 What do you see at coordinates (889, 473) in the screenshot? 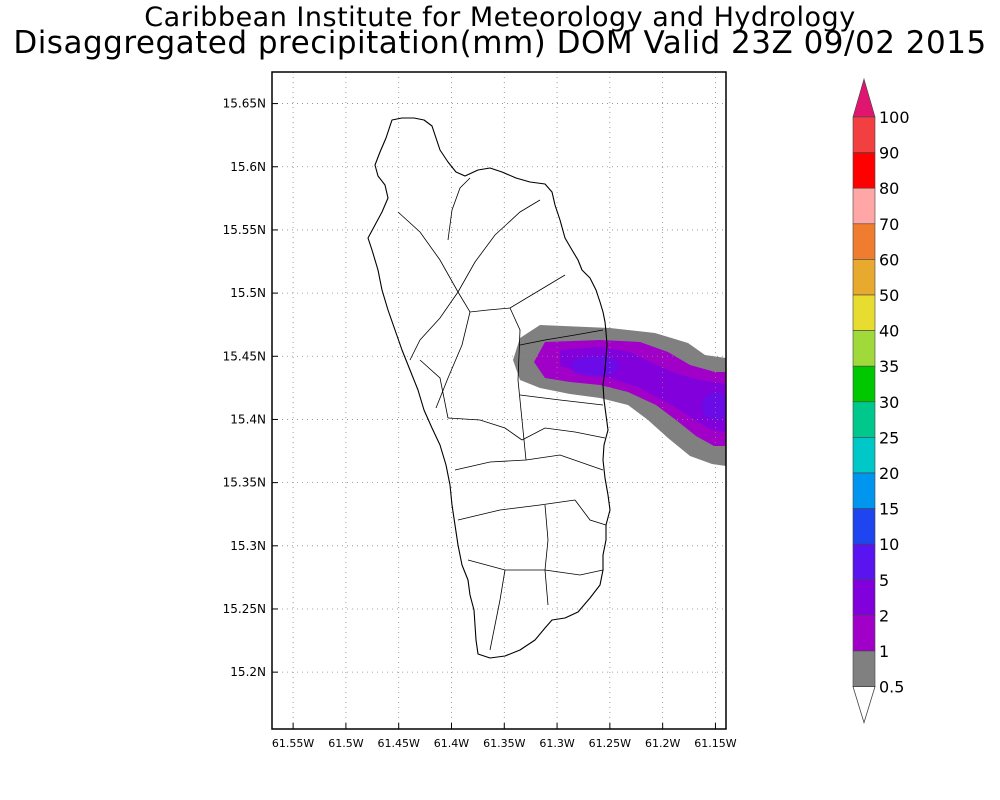
I see `legend-label: 20` at bounding box center [889, 473].